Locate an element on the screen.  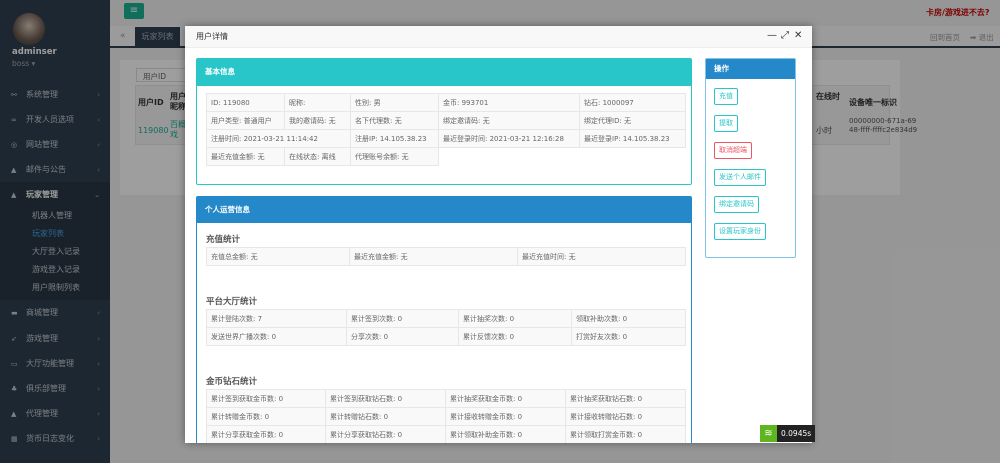
table-cell: 绑定邀请码: 无 is located at coordinates (509, 120).